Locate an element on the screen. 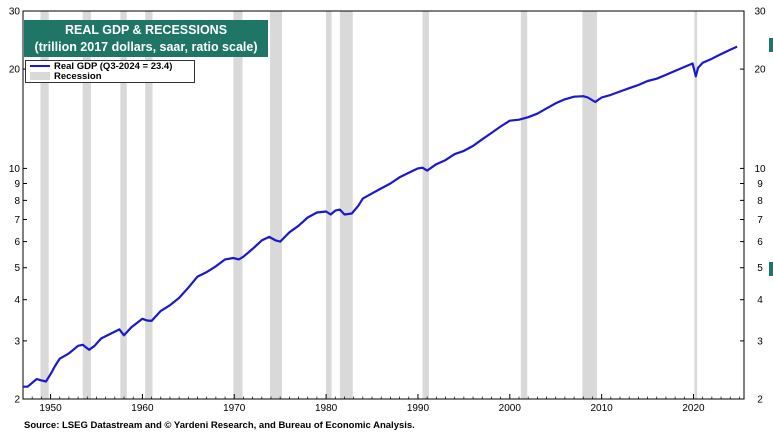 This screenshot has height=434, width=773. y-tick-label-right: 3 is located at coordinates (760, 341).